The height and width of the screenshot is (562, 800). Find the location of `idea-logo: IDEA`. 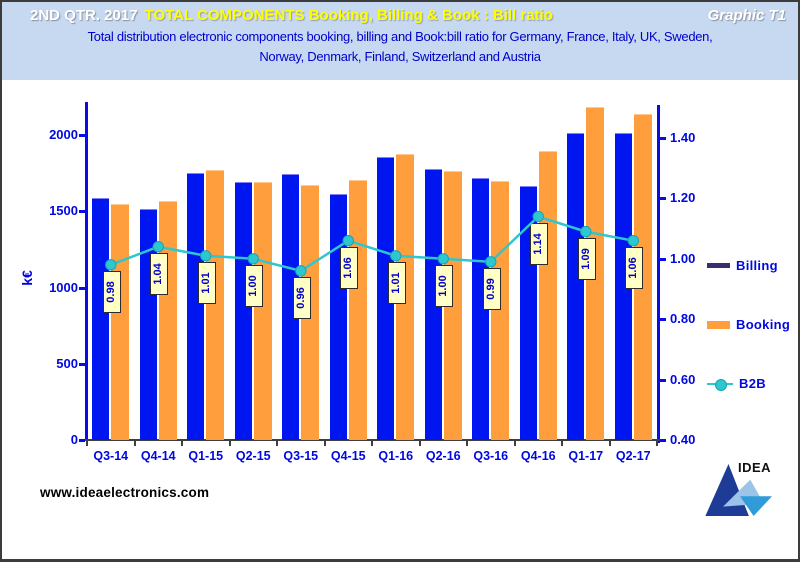

idea-logo: IDEA is located at coordinates (739, 503).